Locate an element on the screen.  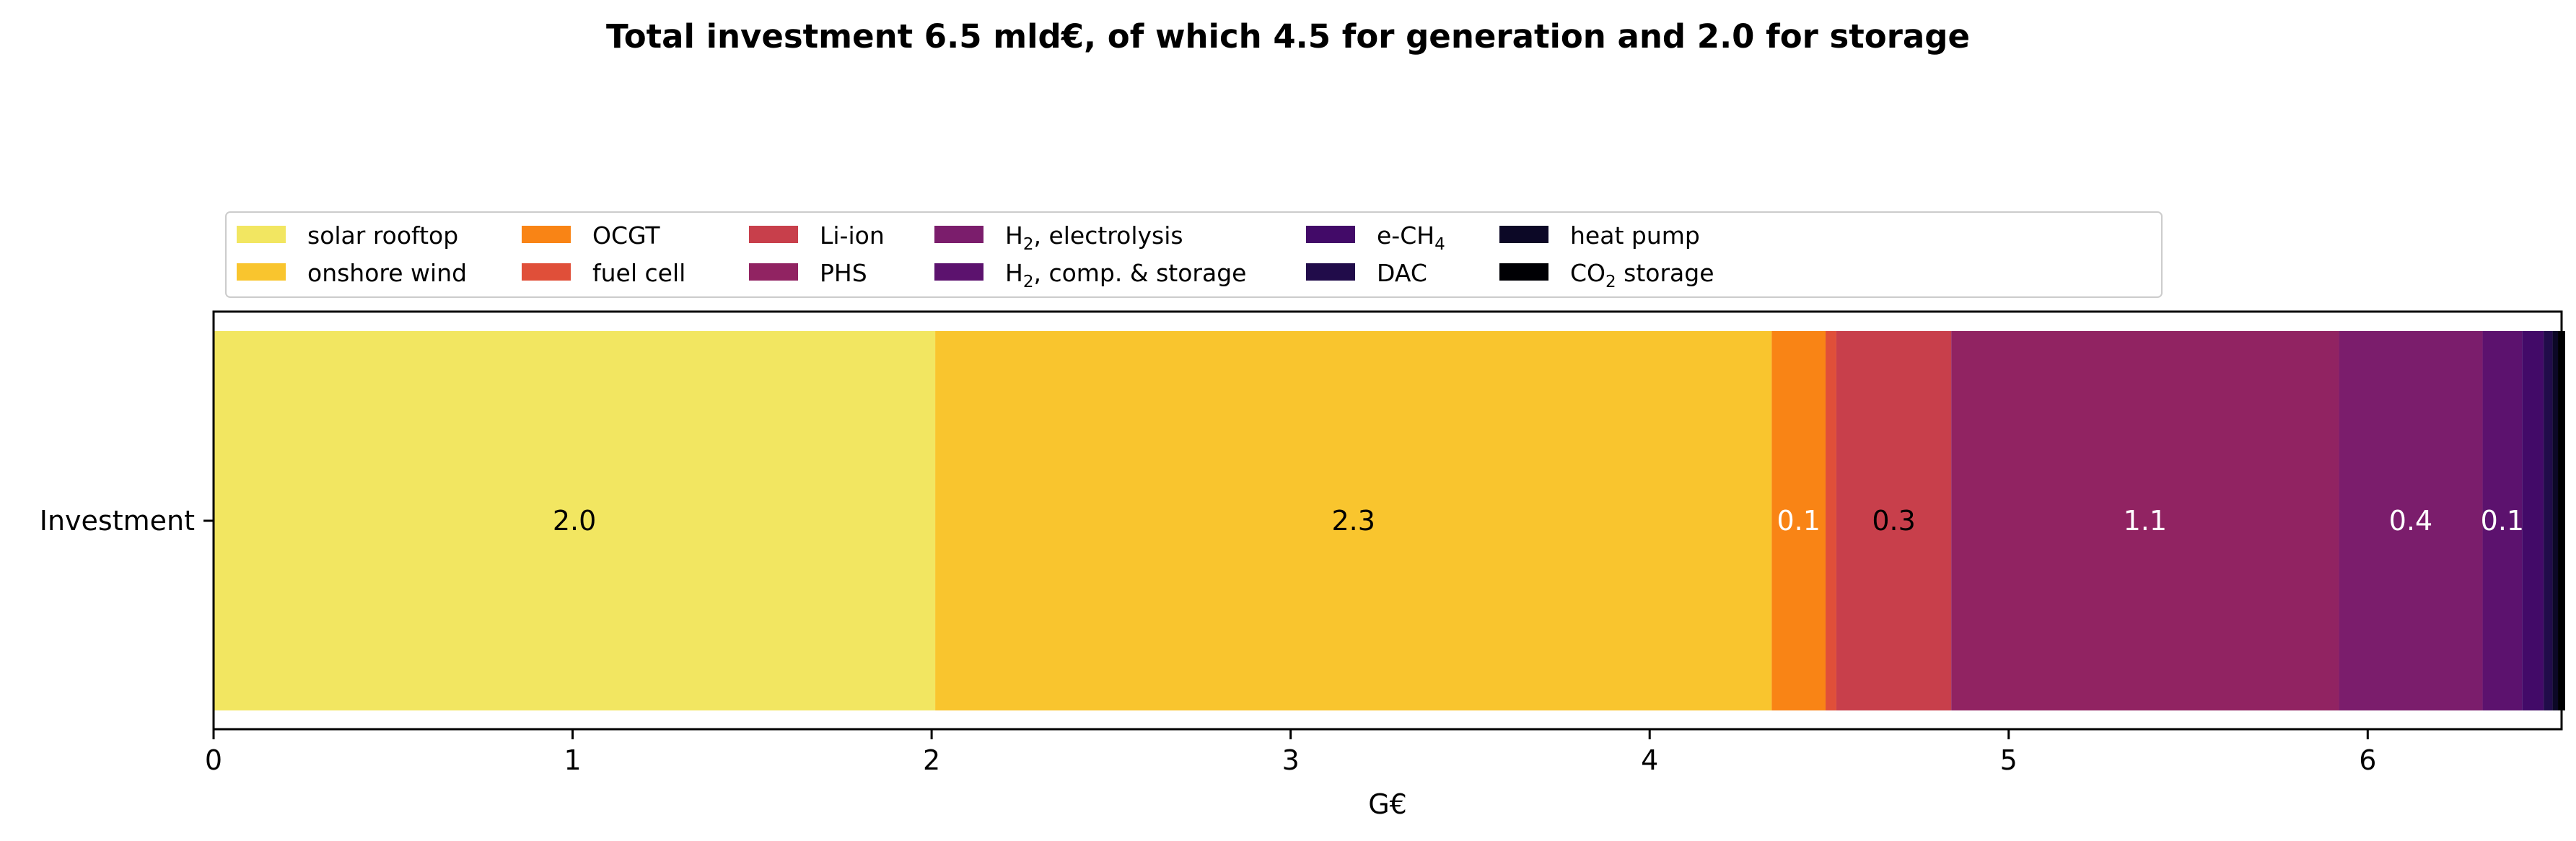
legend-swatch-li-ion is located at coordinates (773, 234).